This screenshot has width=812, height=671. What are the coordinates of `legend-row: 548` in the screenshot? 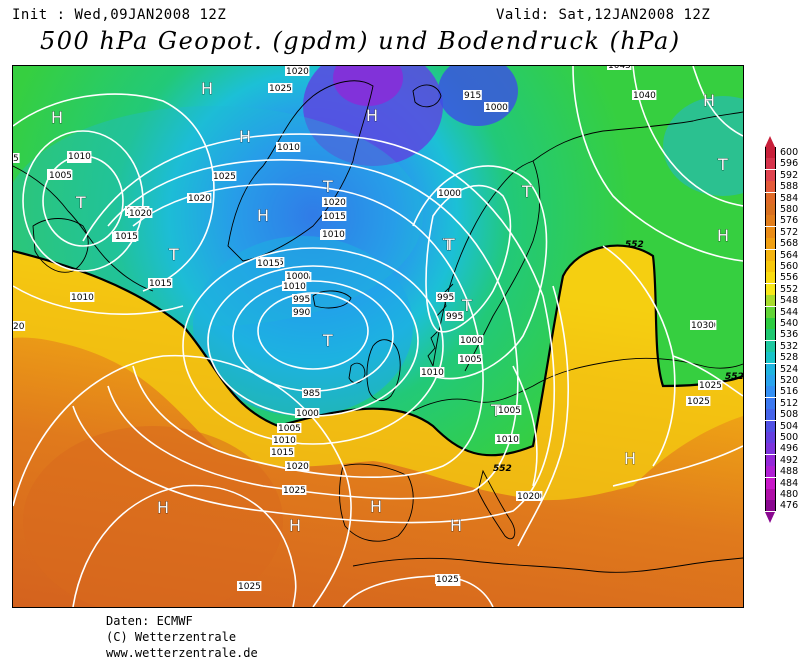 It's located at (785, 301).